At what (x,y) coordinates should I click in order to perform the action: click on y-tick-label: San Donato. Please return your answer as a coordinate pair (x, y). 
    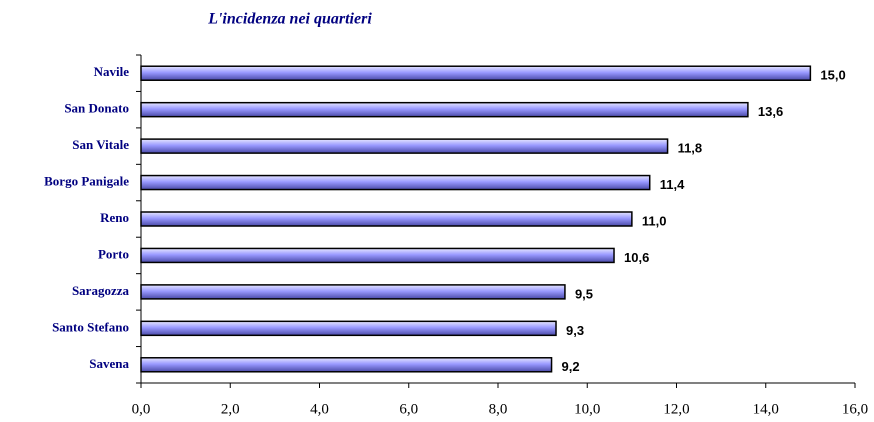
    Looking at the image, I should click on (96, 108).